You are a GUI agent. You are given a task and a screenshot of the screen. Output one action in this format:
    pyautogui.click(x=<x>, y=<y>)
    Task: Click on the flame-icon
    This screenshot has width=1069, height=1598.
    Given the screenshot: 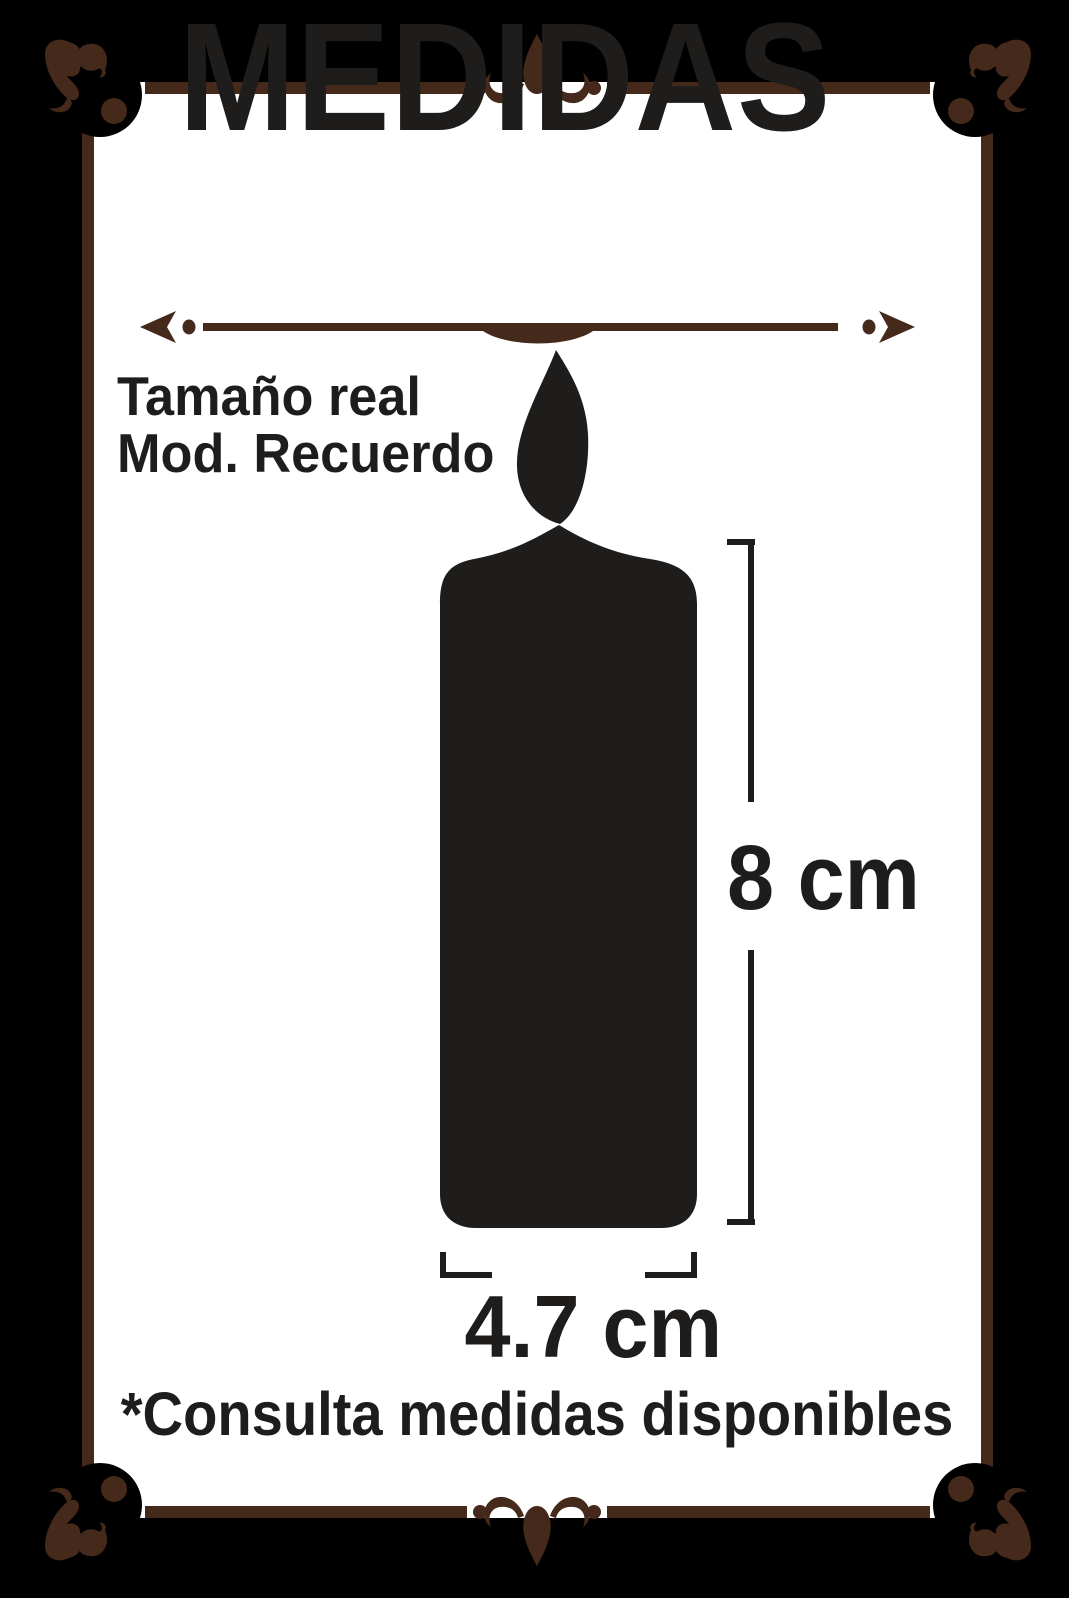 What is the action you would take?
    pyautogui.click(x=552, y=437)
    